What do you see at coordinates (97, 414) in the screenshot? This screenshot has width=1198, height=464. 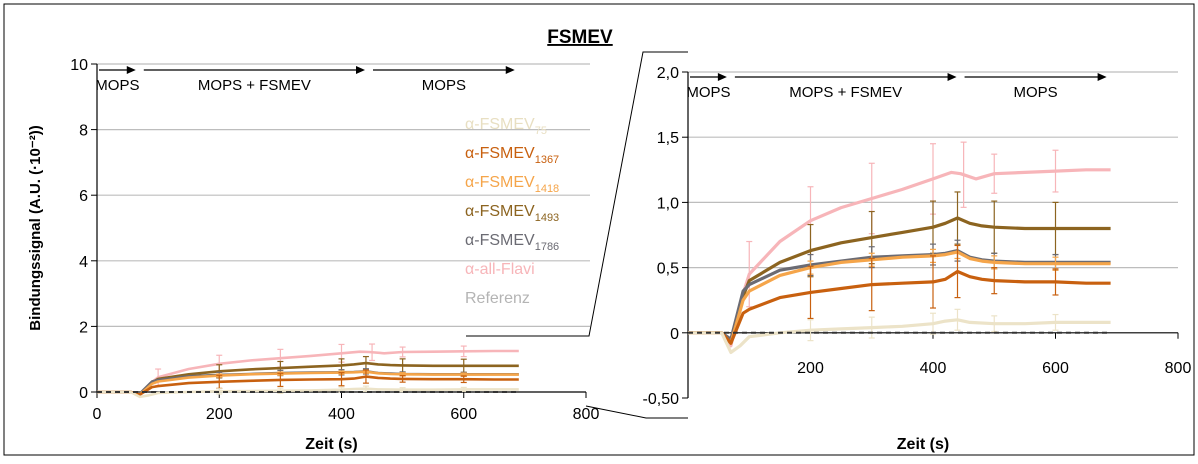 I see `x-tick-label: 0` at bounding box center [97, 414].